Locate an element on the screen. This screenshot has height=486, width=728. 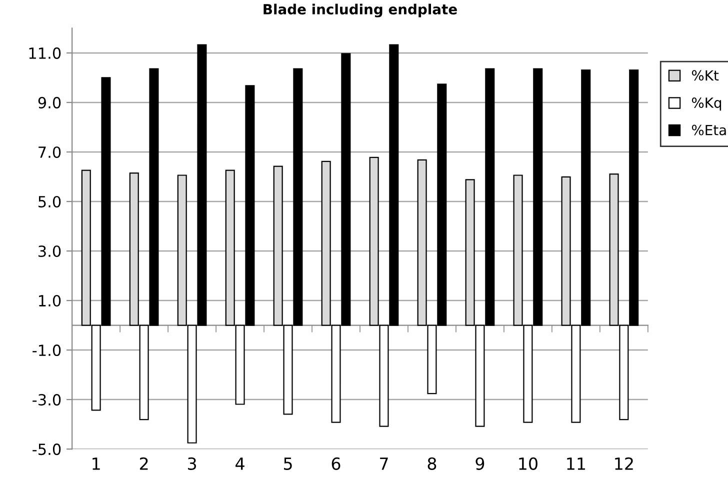
x-tick-label: 11 is located at coordinates (576, 464).